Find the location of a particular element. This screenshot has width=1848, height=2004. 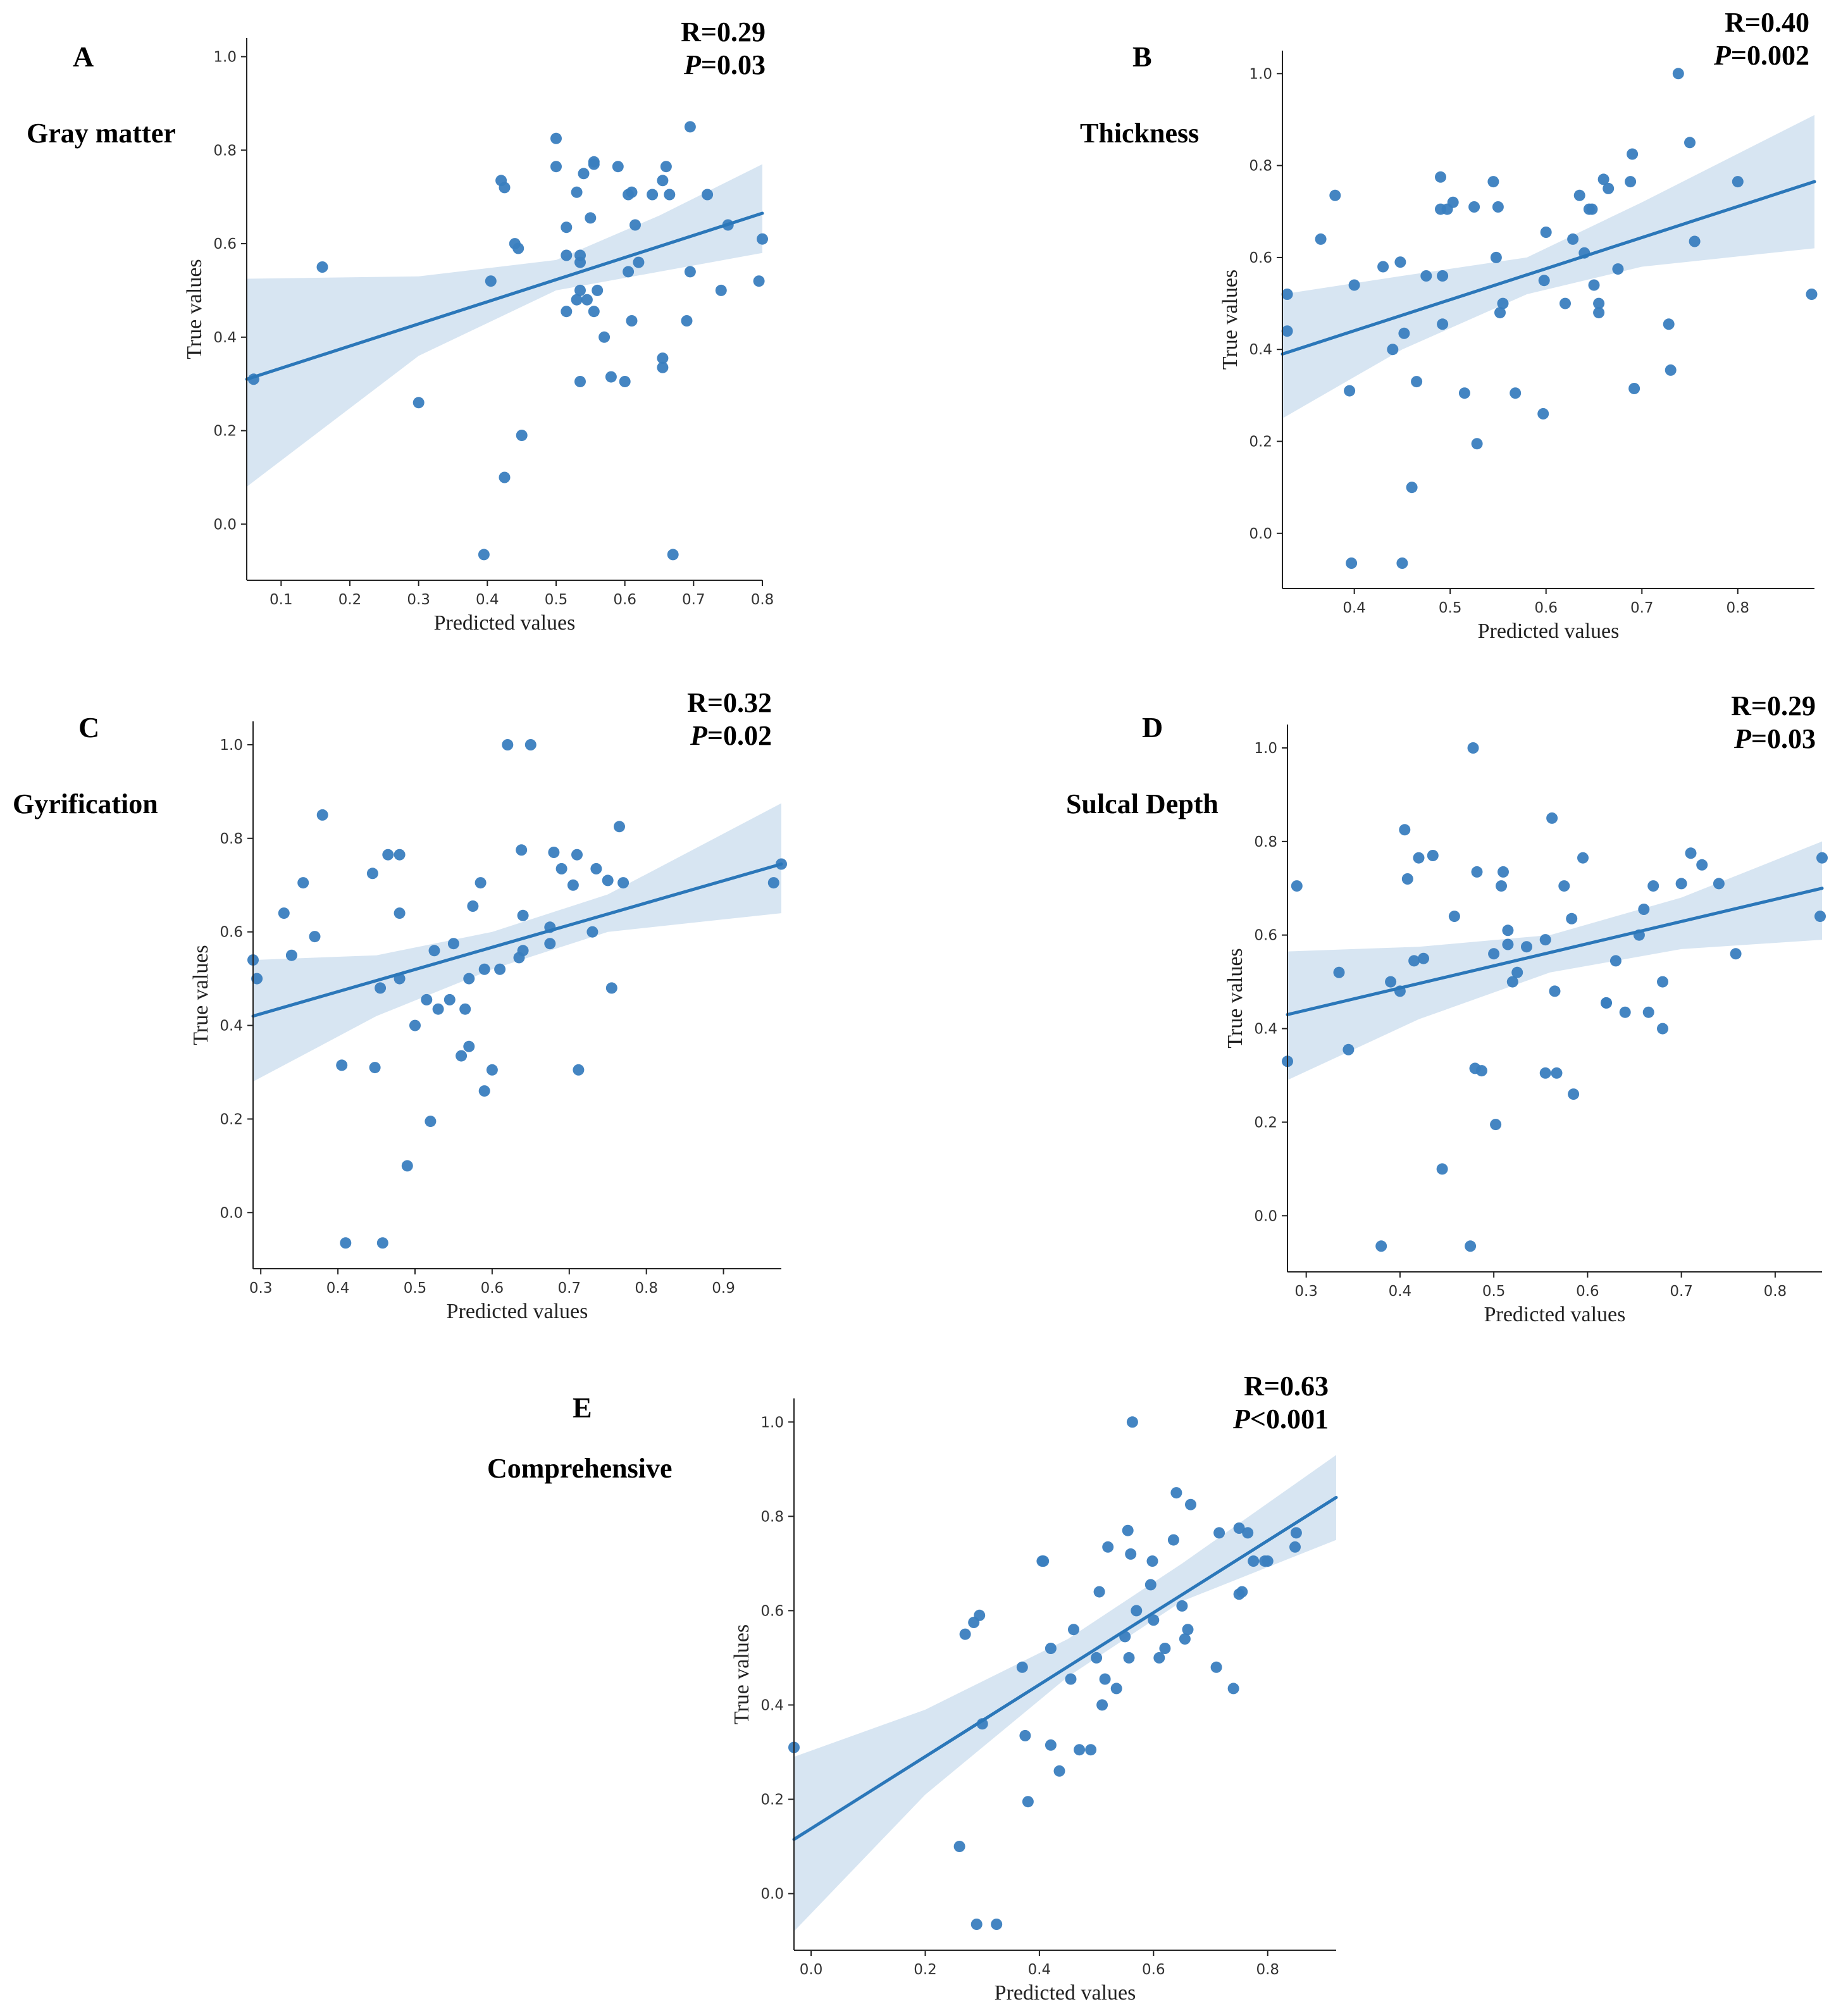

data-points is located at coordinates (1045, 1673).